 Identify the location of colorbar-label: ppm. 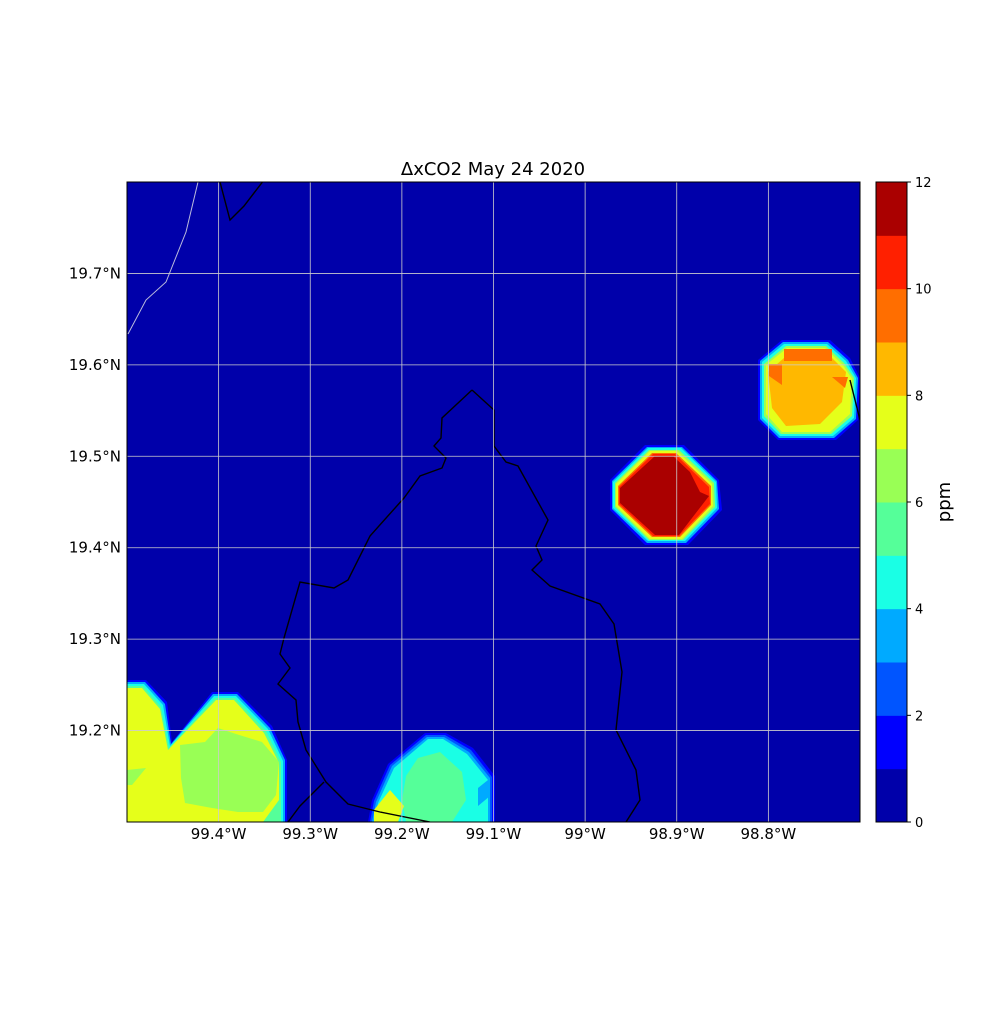
(944, 502).